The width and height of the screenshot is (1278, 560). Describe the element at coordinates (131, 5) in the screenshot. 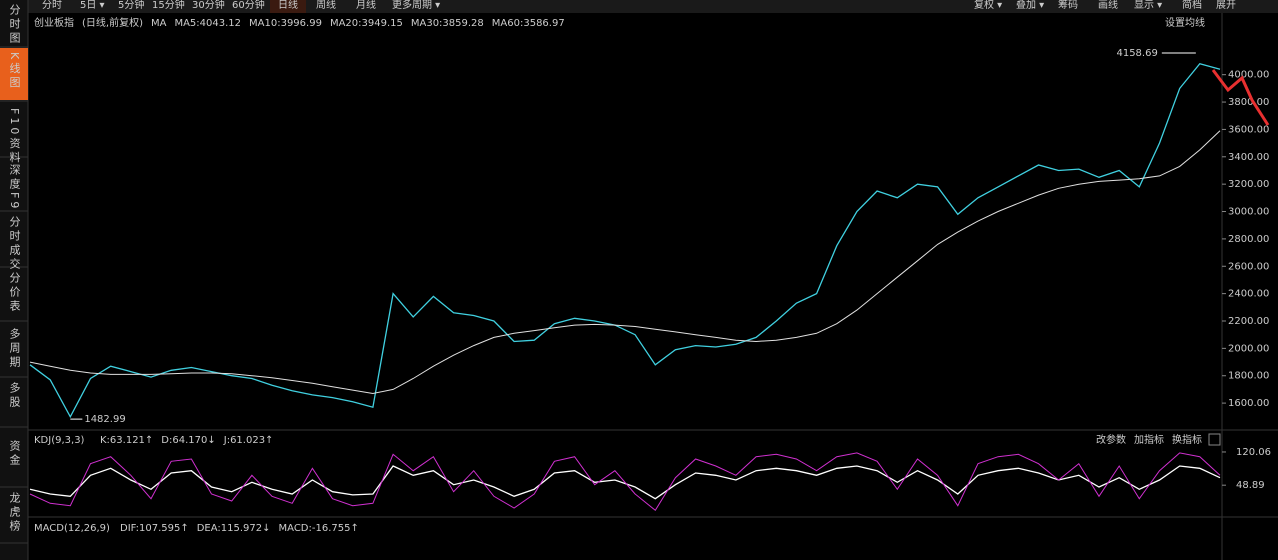

I see `toolbar-tab: 5分钟` at that location.